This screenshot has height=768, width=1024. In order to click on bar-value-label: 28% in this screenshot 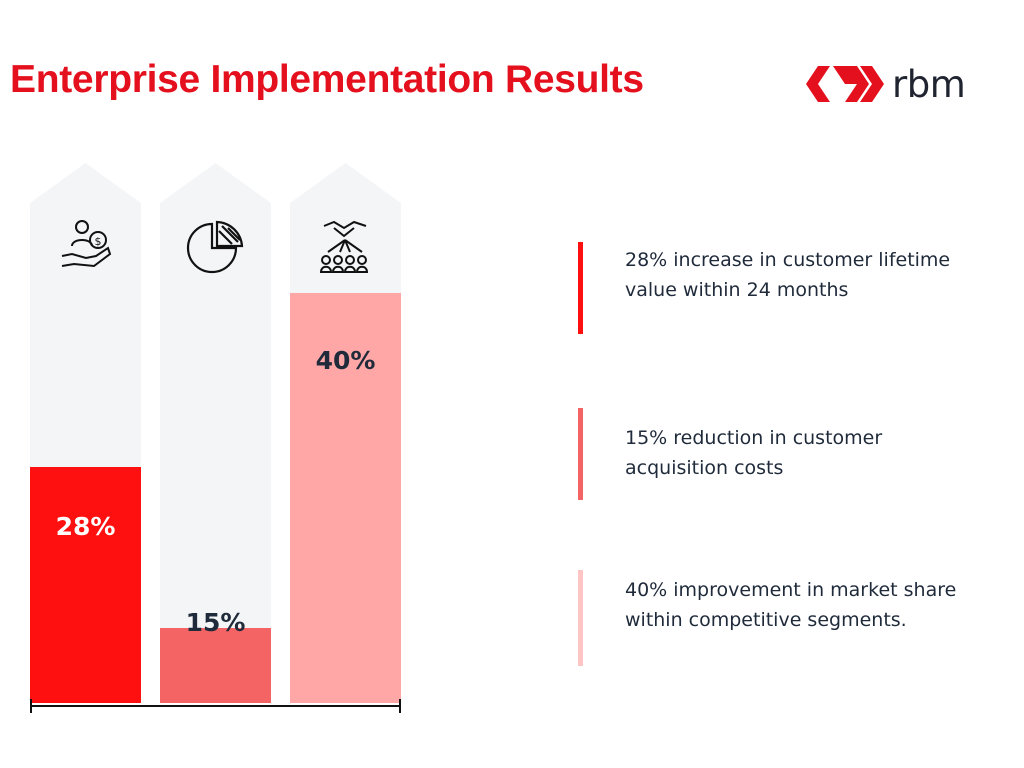, I will do `click(86, 526)`.